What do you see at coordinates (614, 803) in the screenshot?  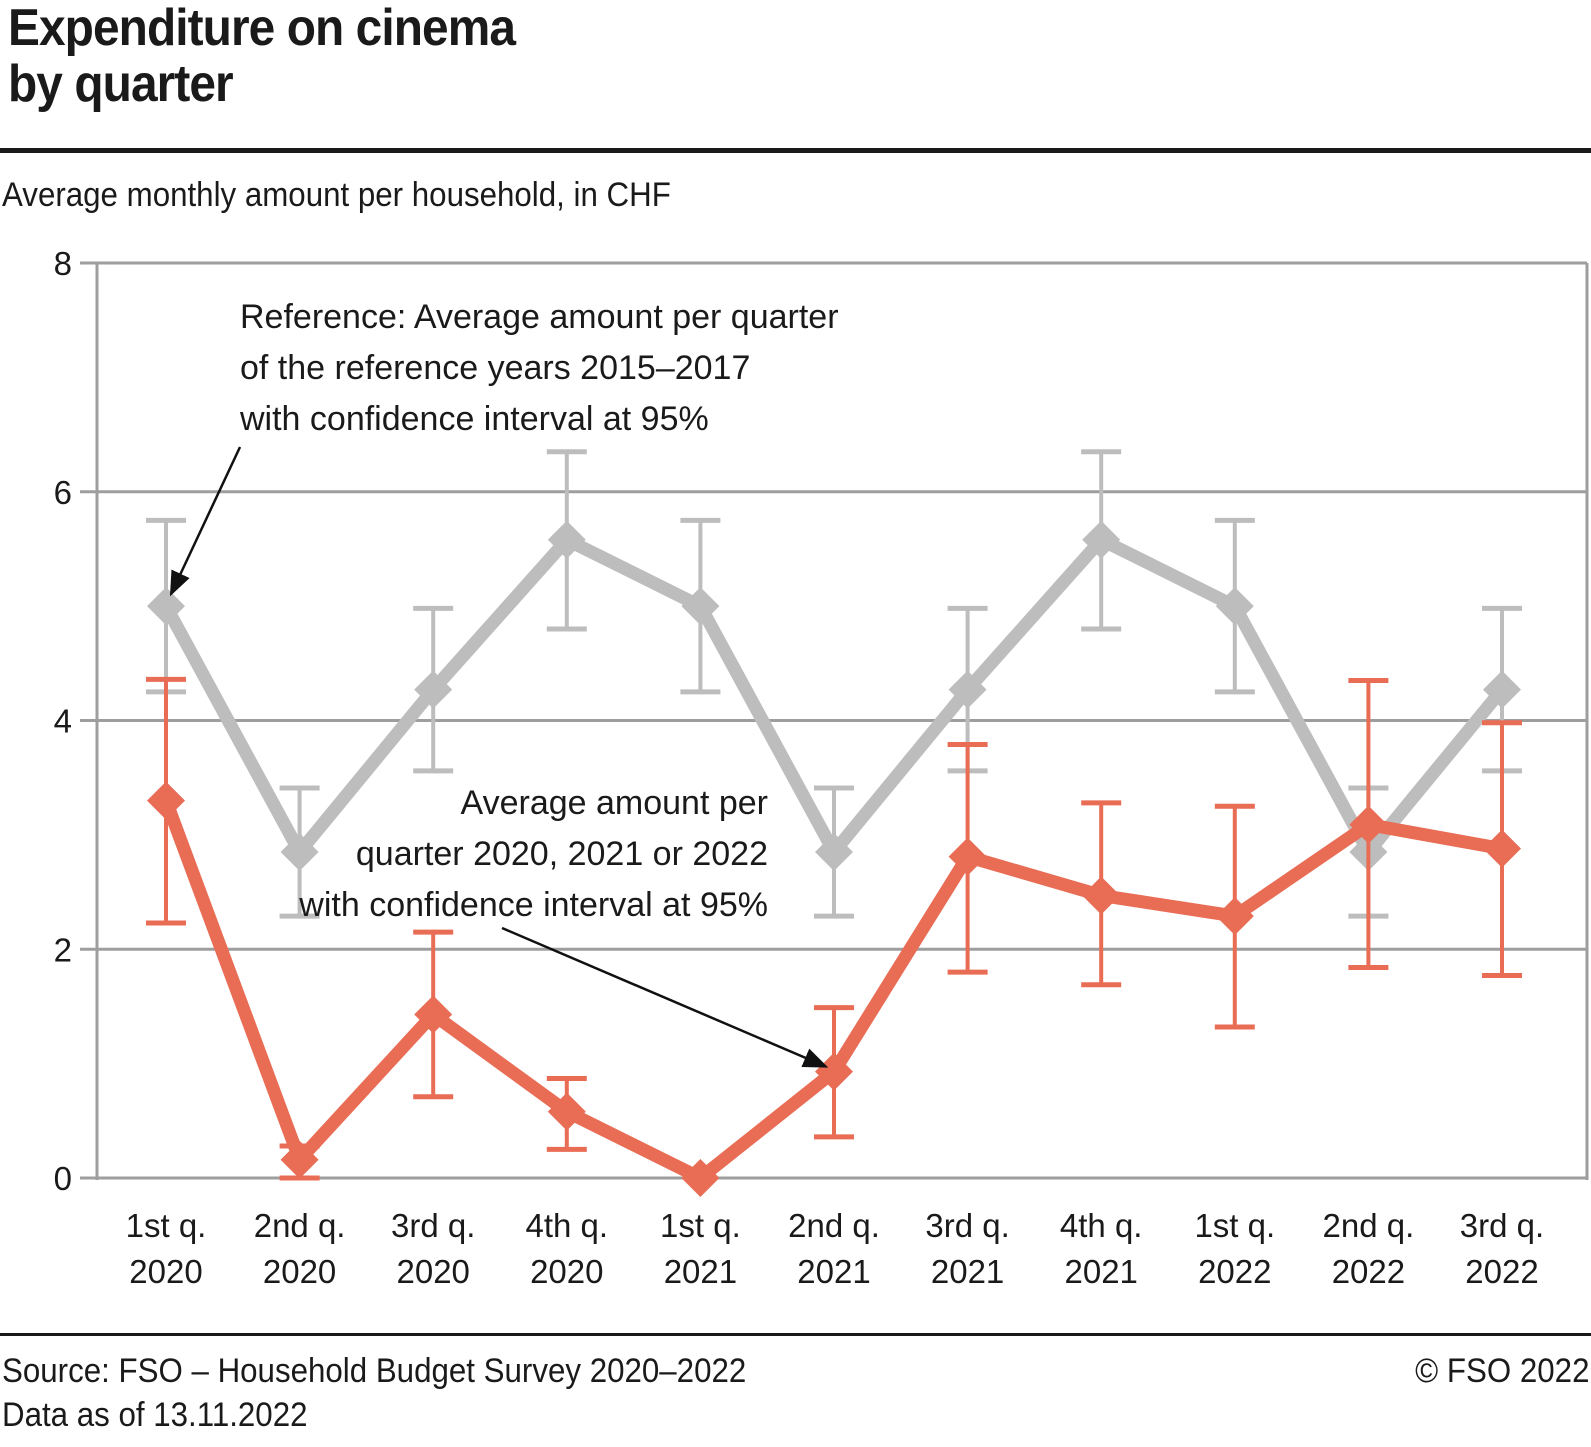 I see `annotation-actual-text: Average amount per` at bounding box center [614, 803].